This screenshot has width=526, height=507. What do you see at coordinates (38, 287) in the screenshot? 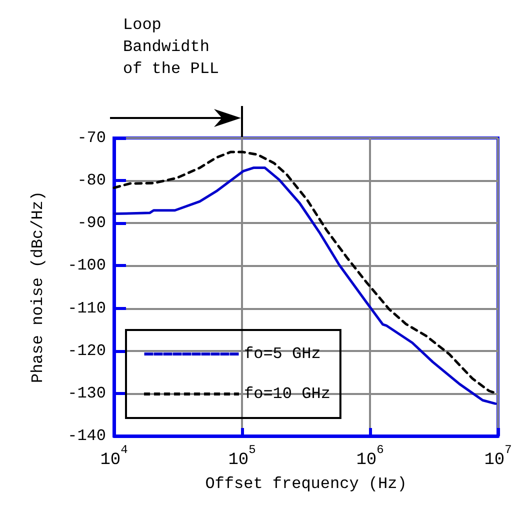
I see `y-axis-title: Phase noise (dBc/Hz)` at bounding box center [38, 287].